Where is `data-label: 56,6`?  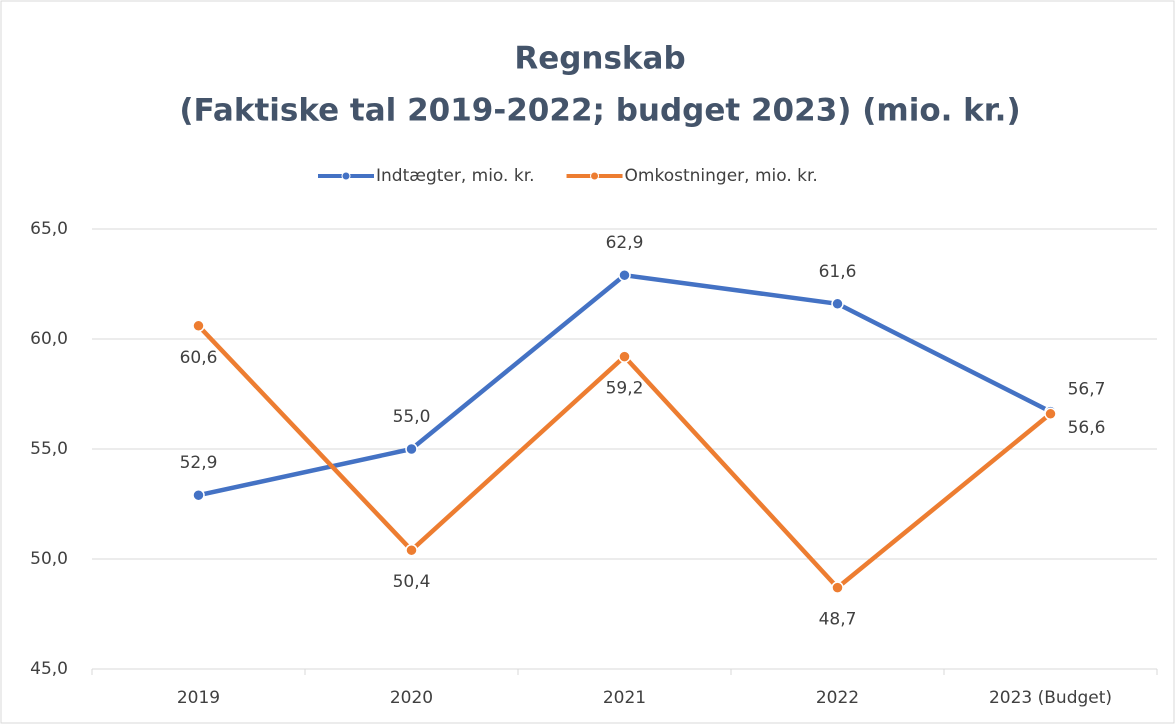
data-label: 56,6 is located at coordinates (1087, 428).